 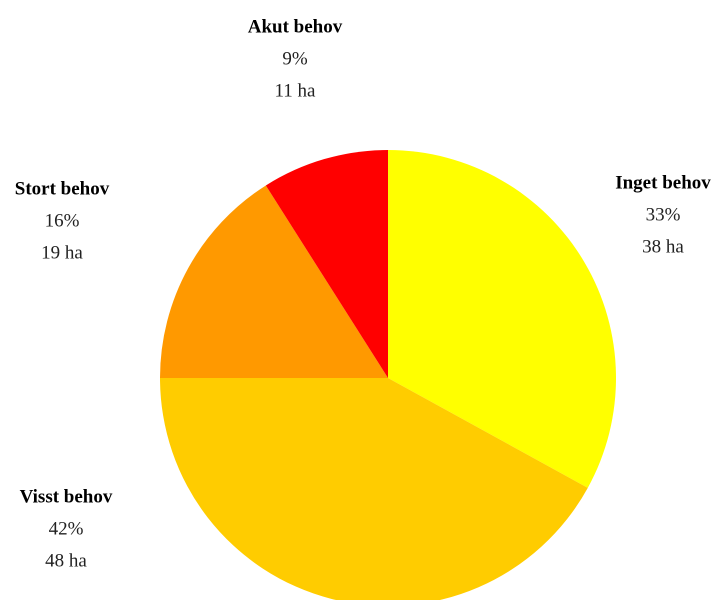 What do you see at coordinates (295, 26) in the screenshot?
I see `category-label: Akut behov` at bounding box center [295, 26].